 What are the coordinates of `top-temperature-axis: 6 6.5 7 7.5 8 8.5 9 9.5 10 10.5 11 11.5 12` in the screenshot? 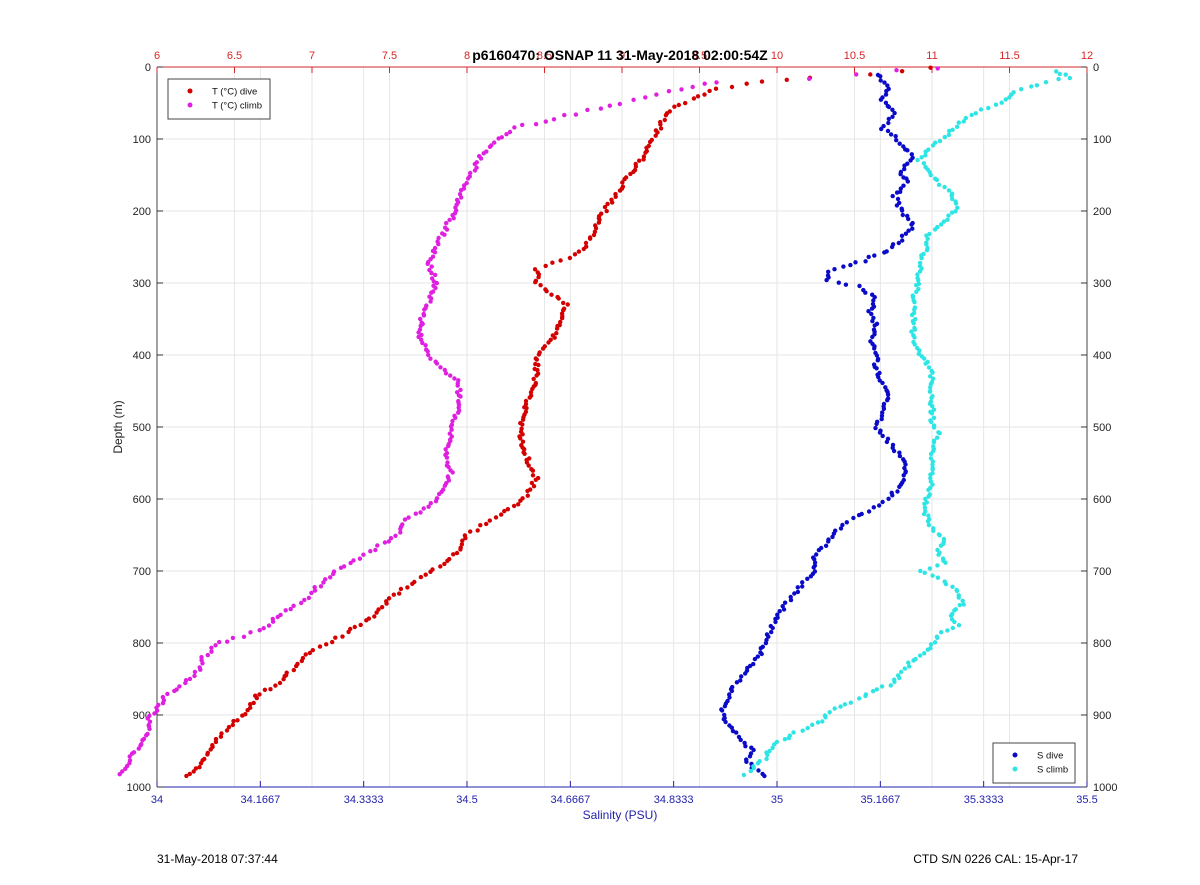 It's located at (623, 61).